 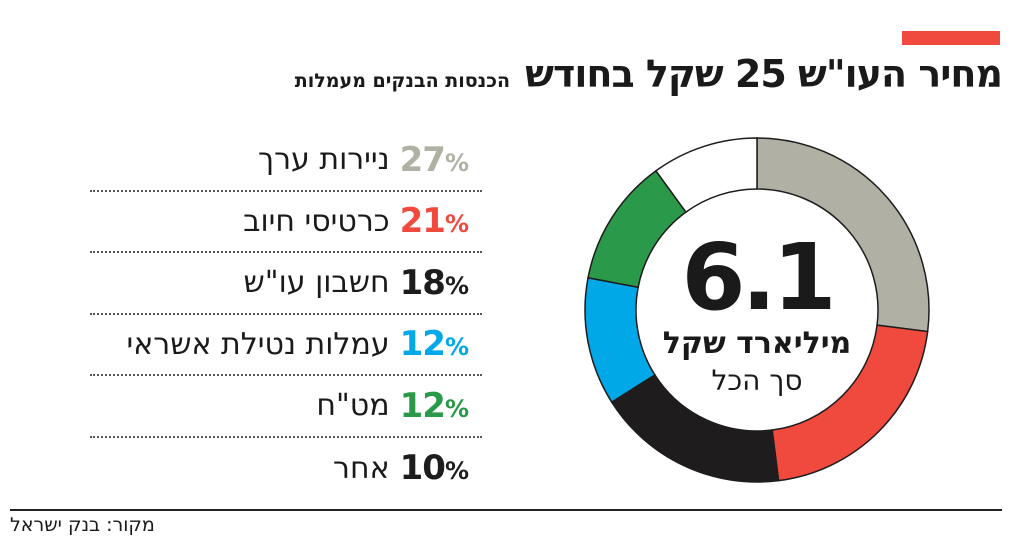 I want to click on center-caption: סך הכל, so click(x=757, y=380).